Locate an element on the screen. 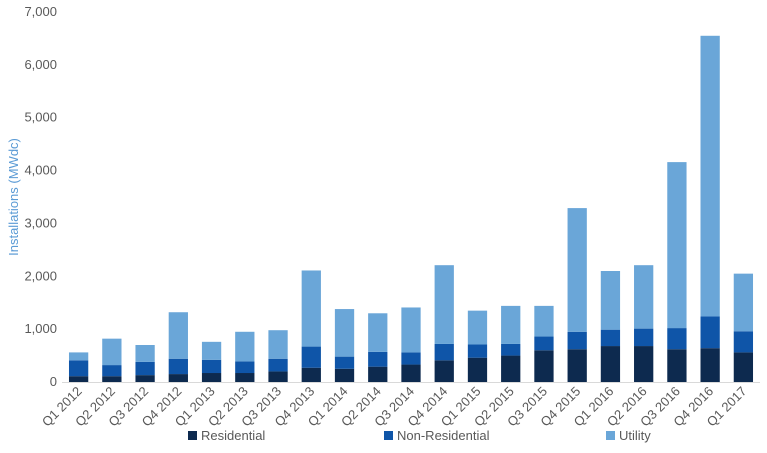  bar-utility-q1-2013 is located at coordinates (211, 350).